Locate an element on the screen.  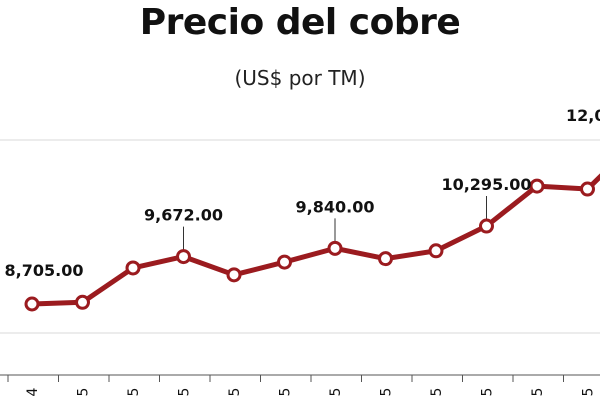
data-label: 8,705.00 is located at coordinates (44, 270).